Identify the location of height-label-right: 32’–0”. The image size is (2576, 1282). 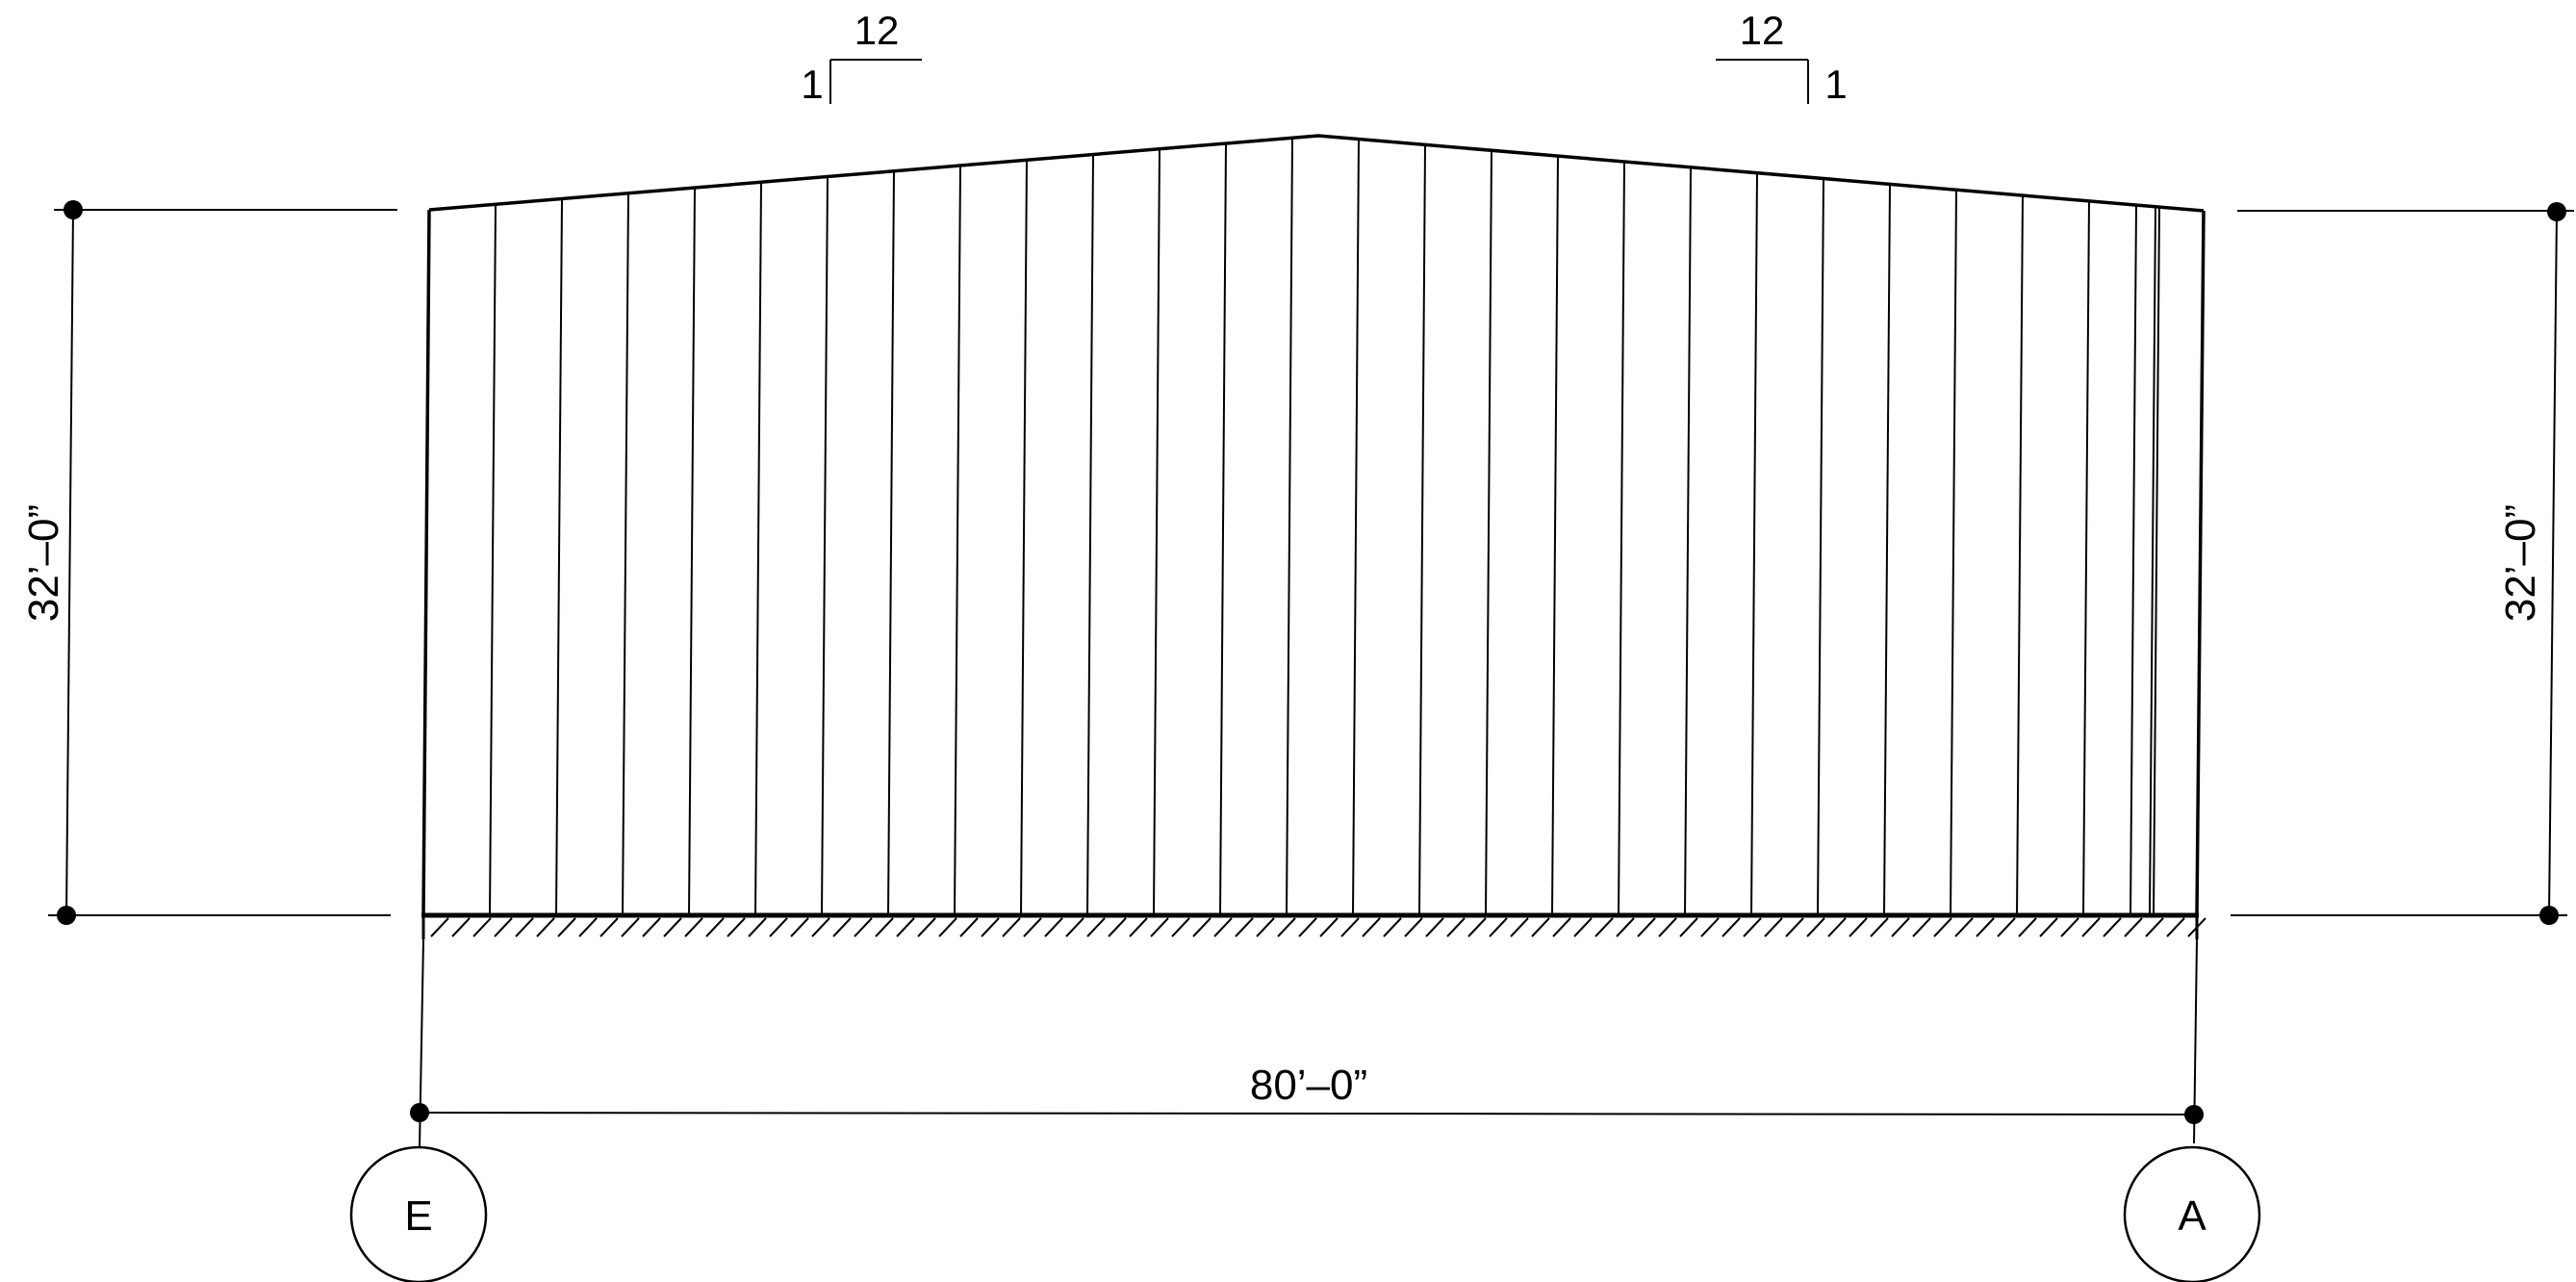
(2520, 563).